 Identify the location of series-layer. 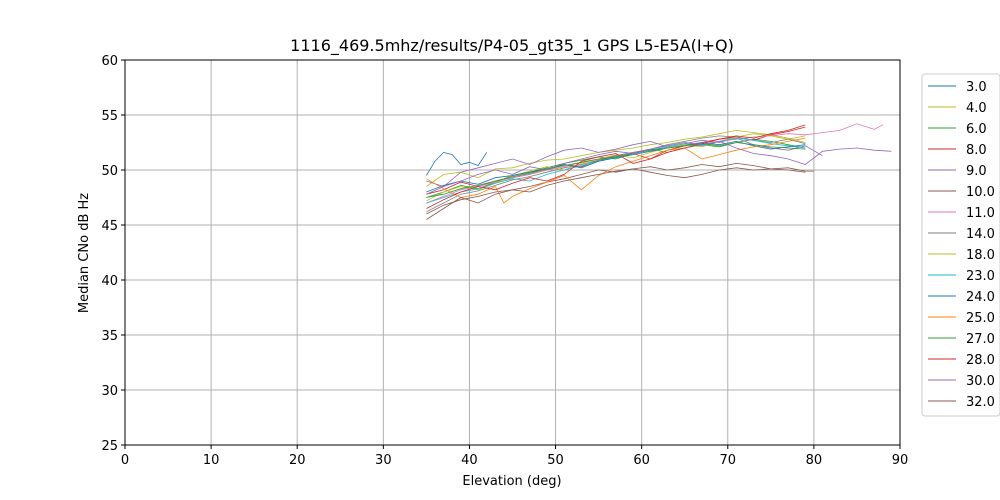
(659, 171).